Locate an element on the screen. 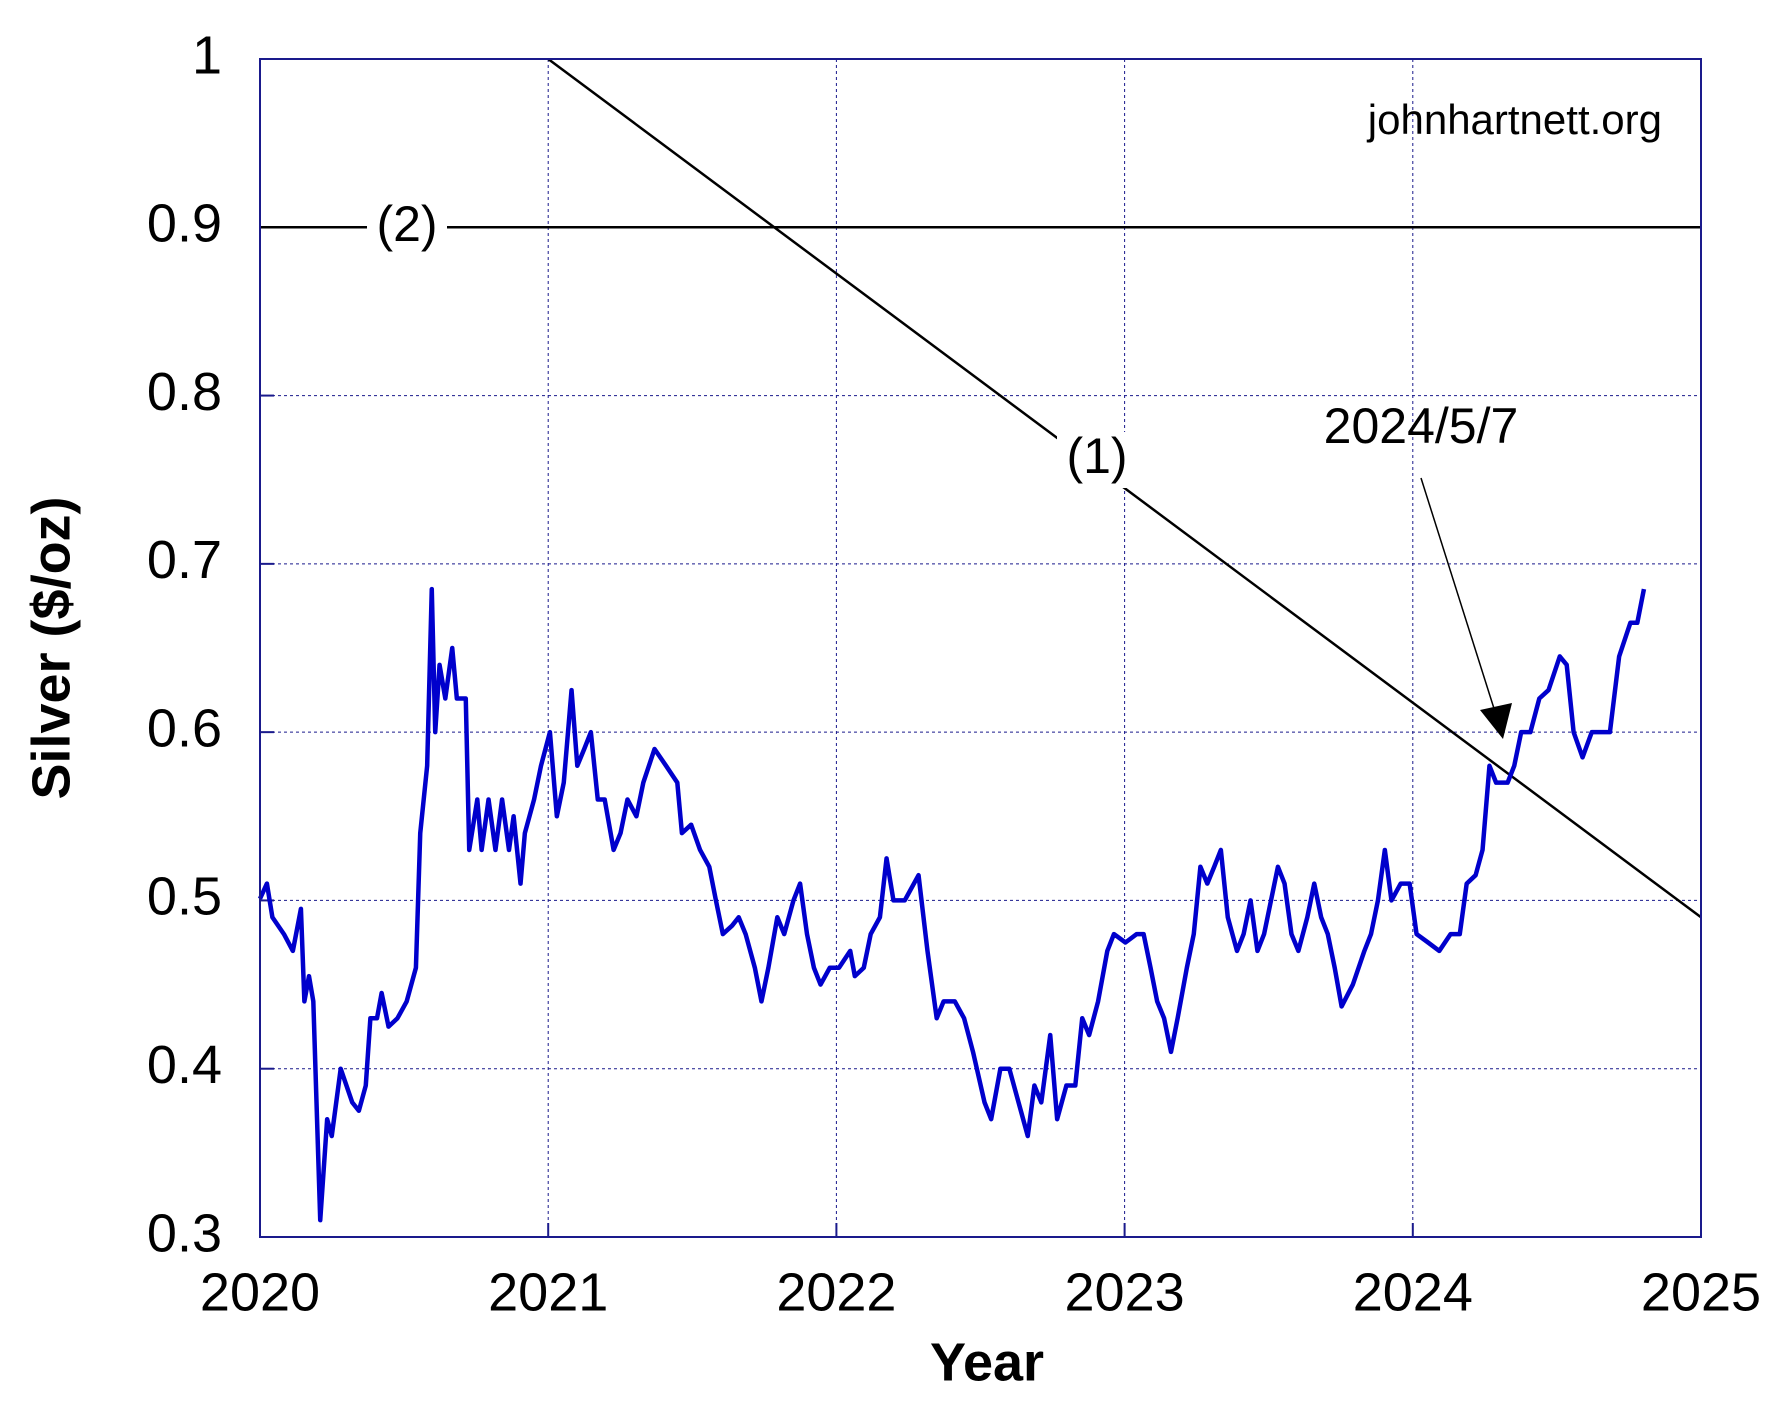 The width and height of the screenshot is (1774, 1412). y-tick-label: 0.8 is located at coordinates (184, 392).